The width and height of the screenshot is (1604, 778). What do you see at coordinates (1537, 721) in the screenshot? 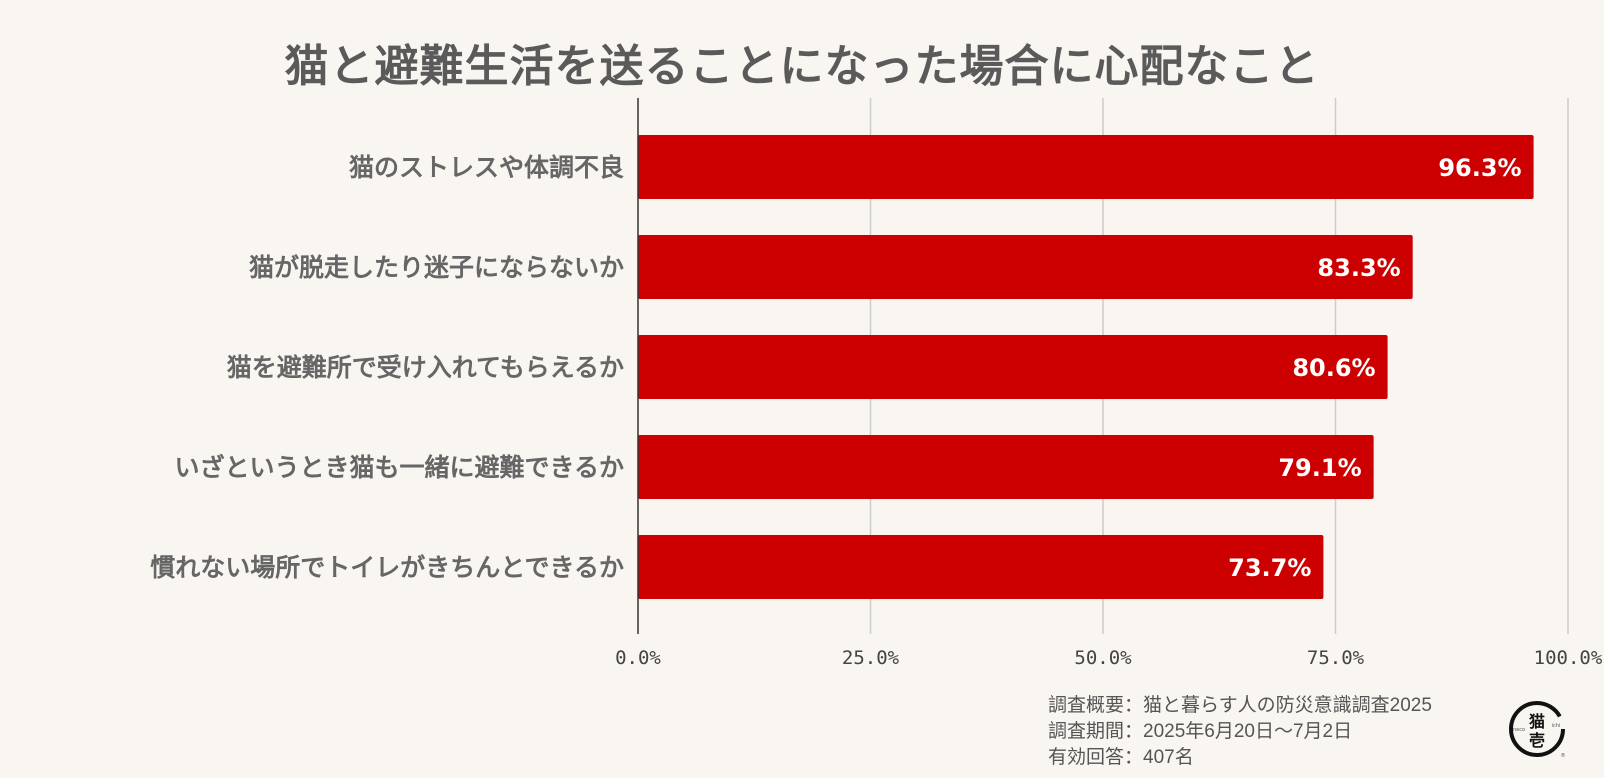
I see `logo-char-top: 猫` at bounding box center [1537, 721].